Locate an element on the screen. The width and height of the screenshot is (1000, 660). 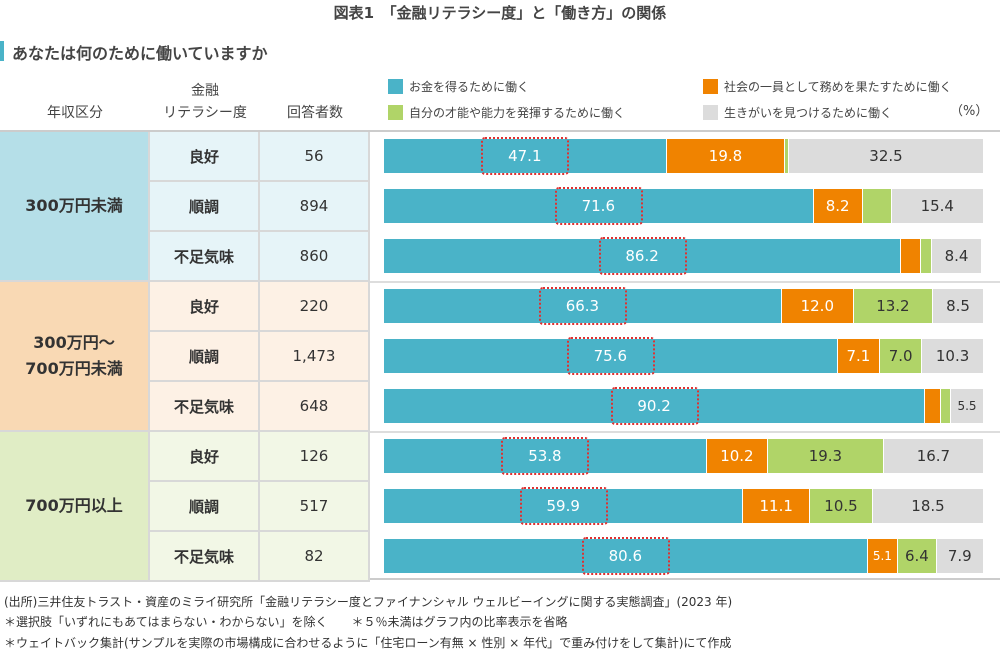
bar-segment-purpose: 32.5 is located at coordinates (886, 156).